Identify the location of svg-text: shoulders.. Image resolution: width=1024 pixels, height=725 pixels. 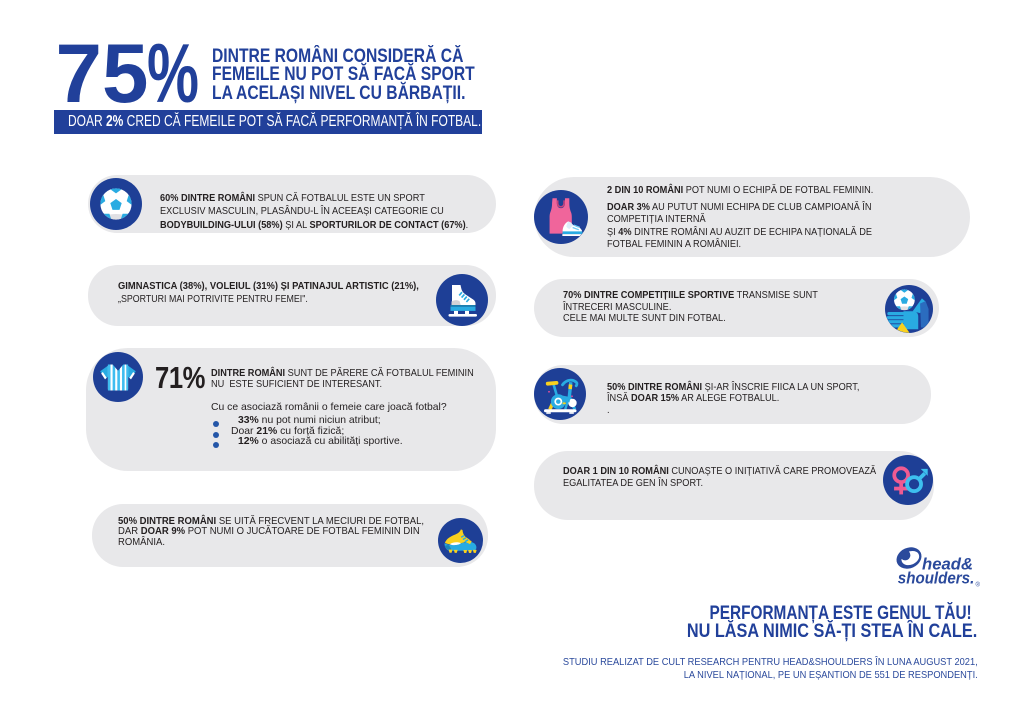
(936, 579).